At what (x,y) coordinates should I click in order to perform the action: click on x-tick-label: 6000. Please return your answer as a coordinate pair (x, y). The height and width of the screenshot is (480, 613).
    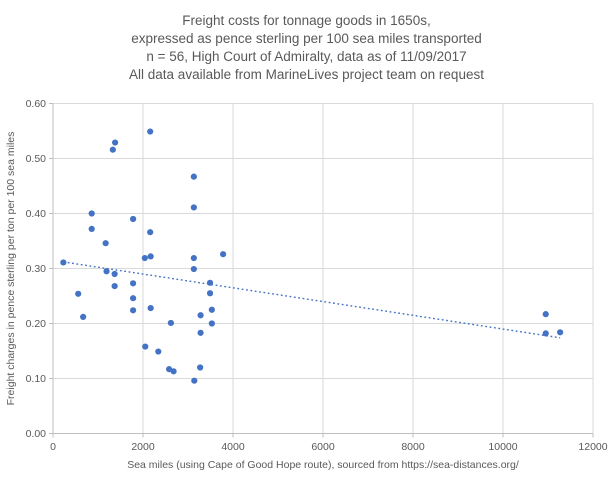
    Looking at the image, I should click on (323, 447).